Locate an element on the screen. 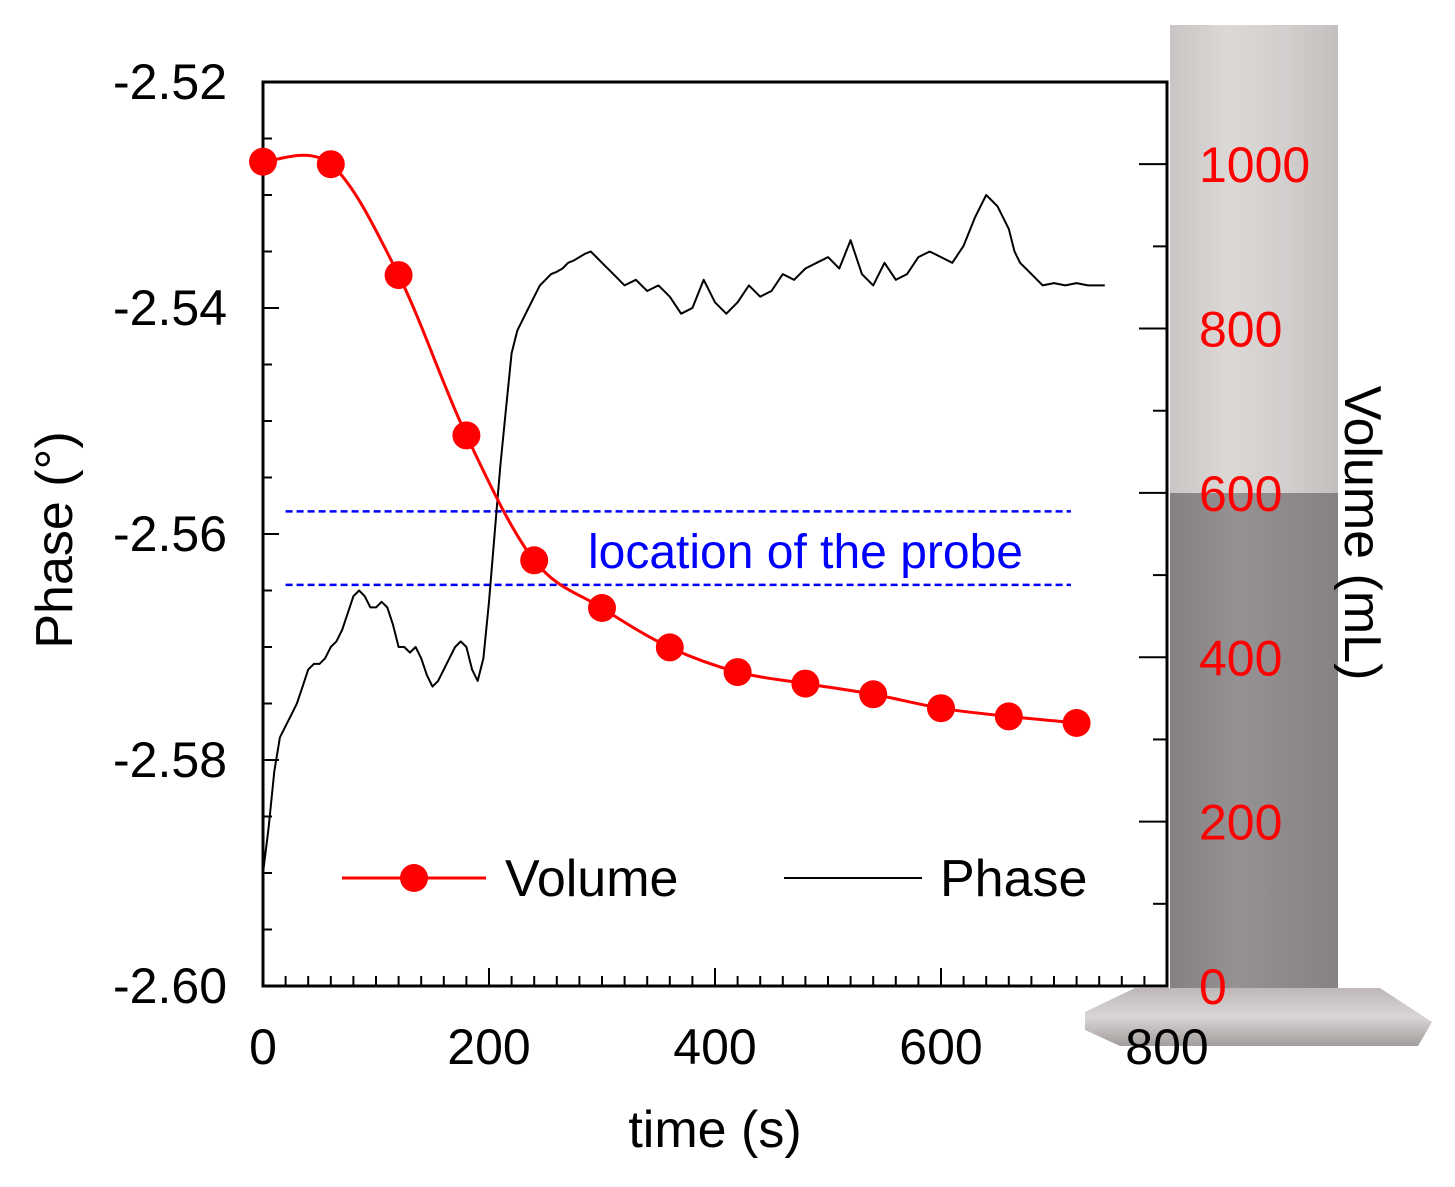 The height and width of the screenshot is (1187, 1455). y2-tick-label: 800 is located at coordinates (1240, 330).